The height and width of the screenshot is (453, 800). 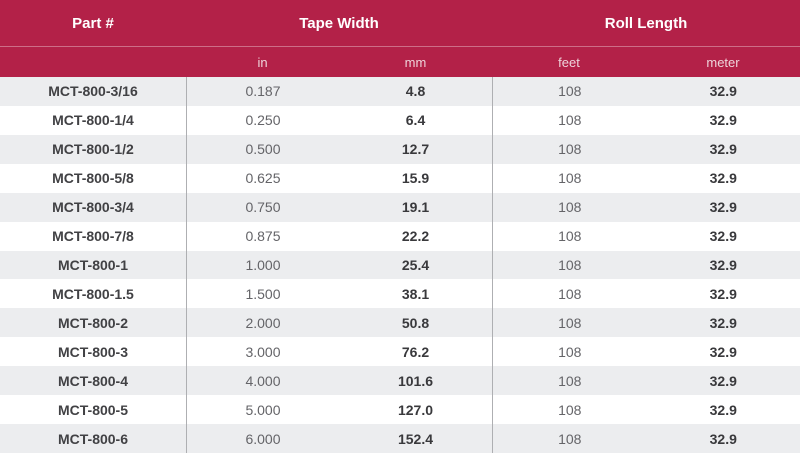 I want to click on width-mm-cell: 38.1, so click(x=415, y=293).